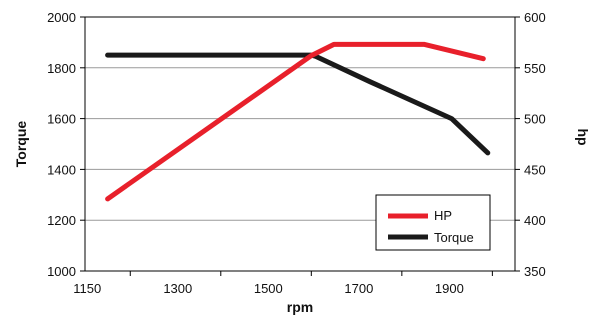 The image size is (596, 322). I want to click on x-axis-ticks: 1150 1300 1500 1700 1900, so click(283, 283).